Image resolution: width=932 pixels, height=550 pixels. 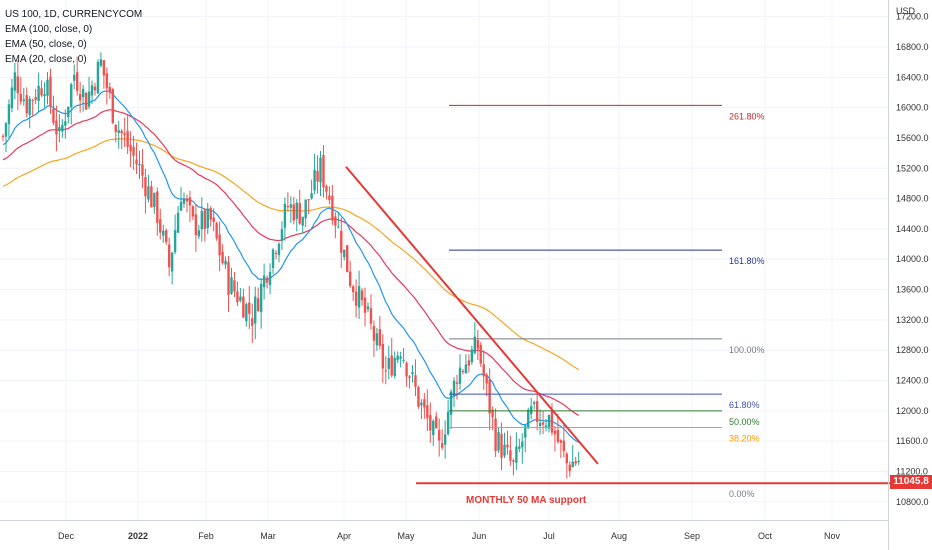 What do you see at coordinates (912, 411) in the screenshot?
I see `y-tick-label: 12000.0` at bounding box center [912, 411].